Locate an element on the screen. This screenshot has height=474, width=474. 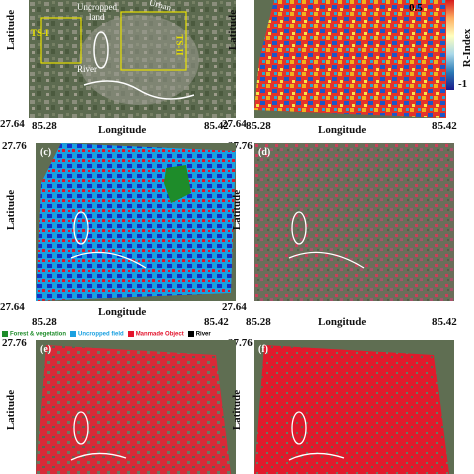
colorbar-min: -1 is located at coordinates (463, 84).